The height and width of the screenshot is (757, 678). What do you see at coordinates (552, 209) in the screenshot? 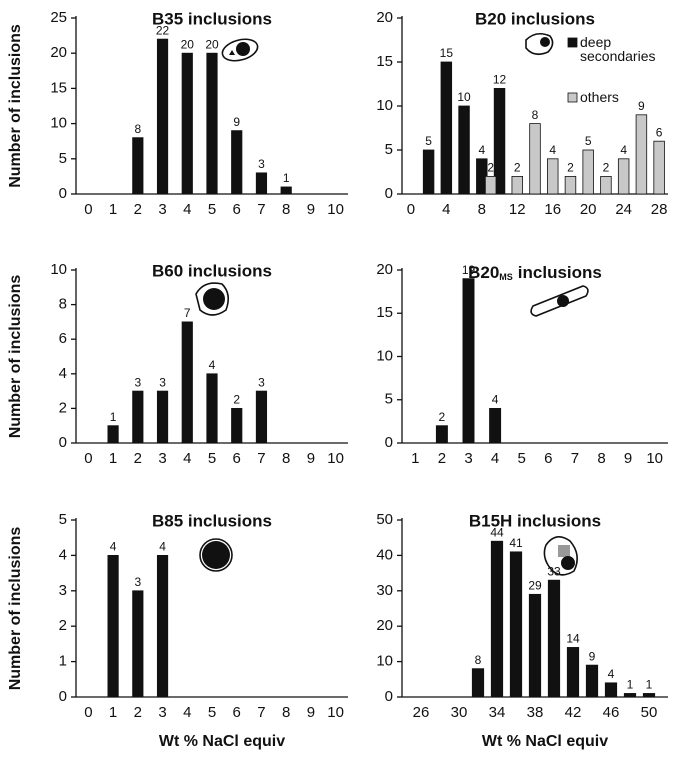
I see `x-tick-label: 16` at bounding box center [552, 209].